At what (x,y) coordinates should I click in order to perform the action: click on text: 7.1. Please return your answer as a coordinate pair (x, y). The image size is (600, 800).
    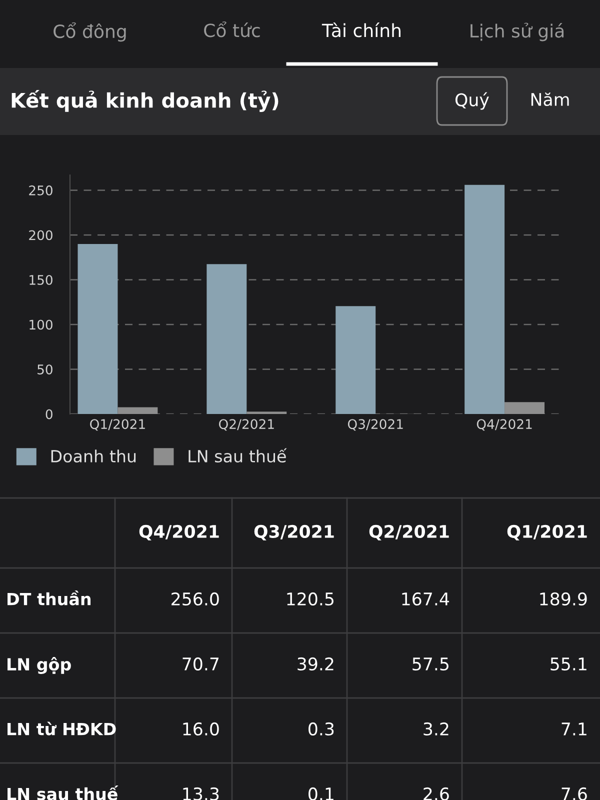
    Looking at the image, I should click on (574, 729).